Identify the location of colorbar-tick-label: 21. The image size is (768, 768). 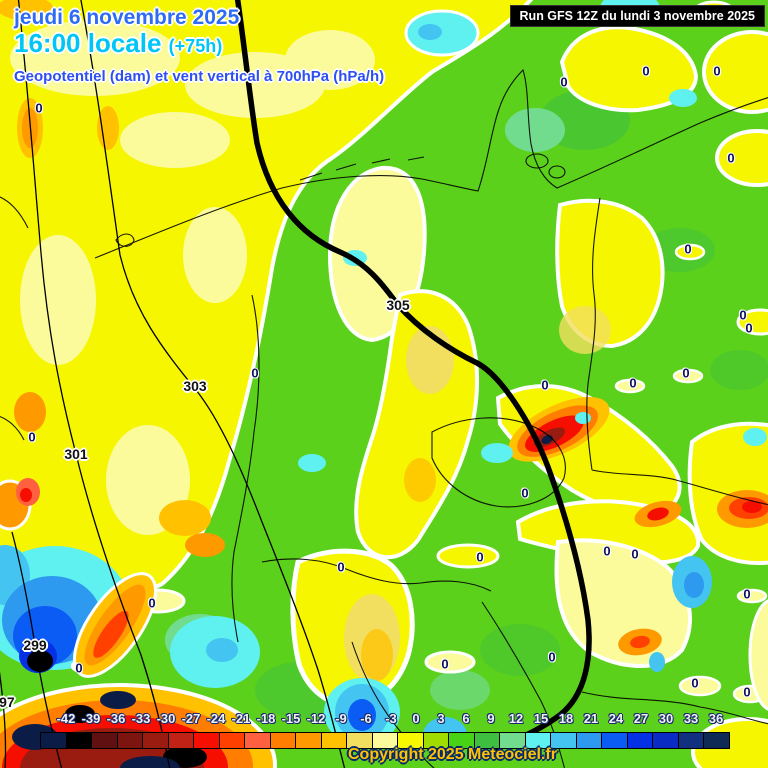
(591, 718).